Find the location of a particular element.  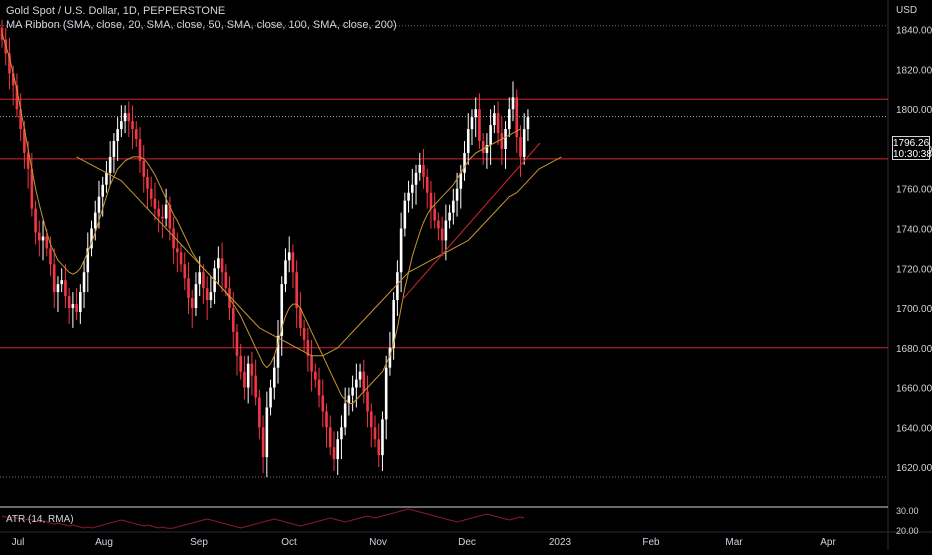

y-tick-label: 1760.00 is located at coordinates (914, 190).